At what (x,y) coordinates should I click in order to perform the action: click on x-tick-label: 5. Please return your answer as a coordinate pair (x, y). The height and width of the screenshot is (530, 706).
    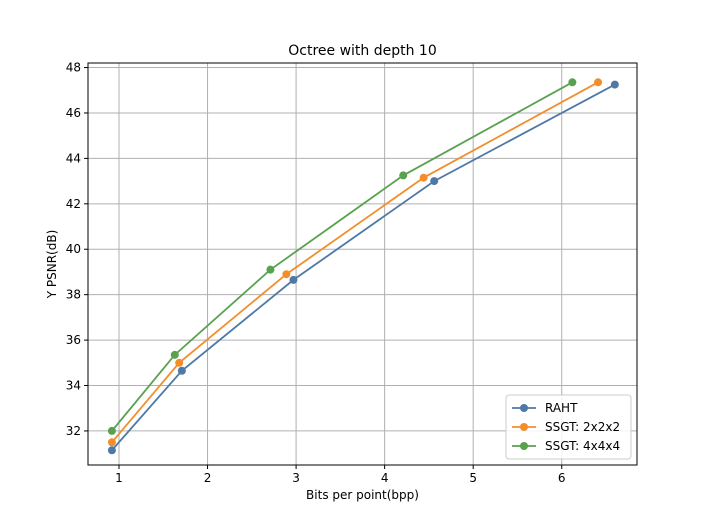
    Looking at the image, I should click on (473, 478).